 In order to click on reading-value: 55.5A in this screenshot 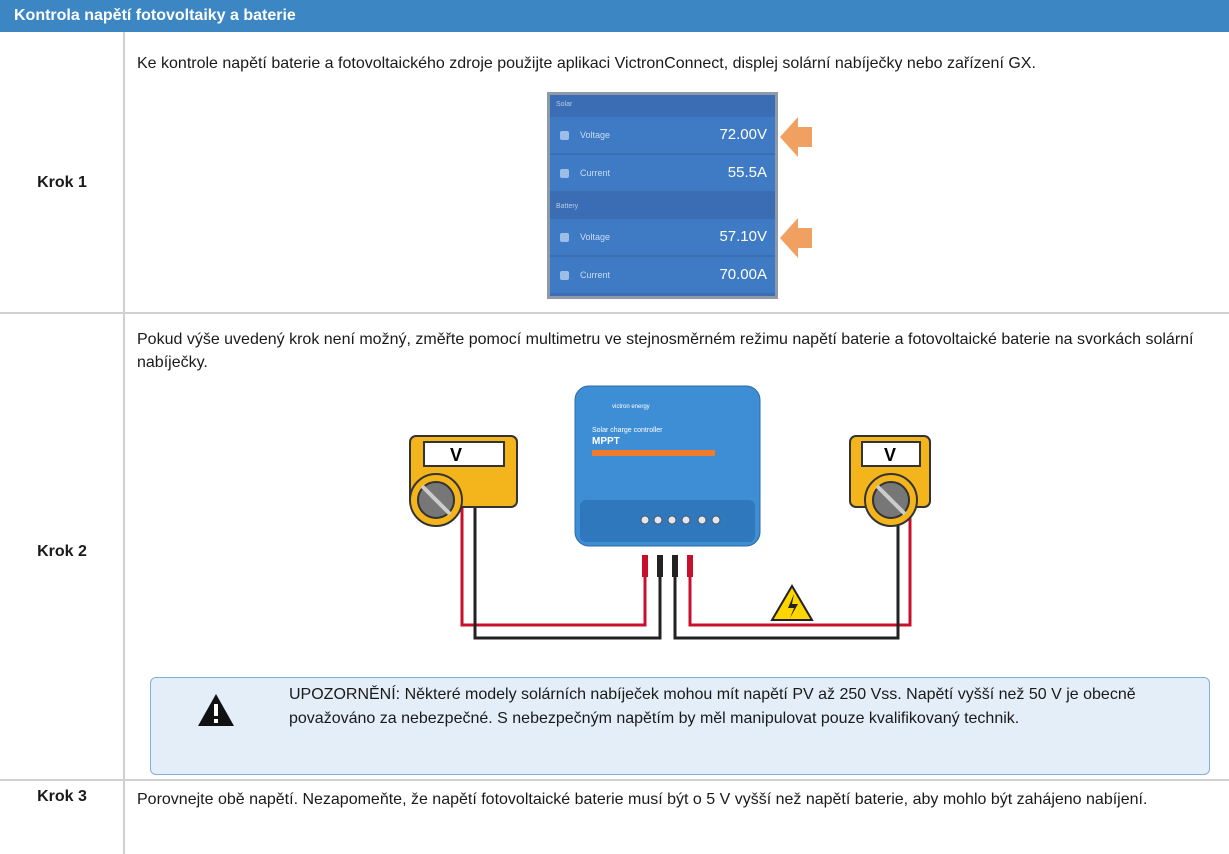, I will do `click(747, 172)`.